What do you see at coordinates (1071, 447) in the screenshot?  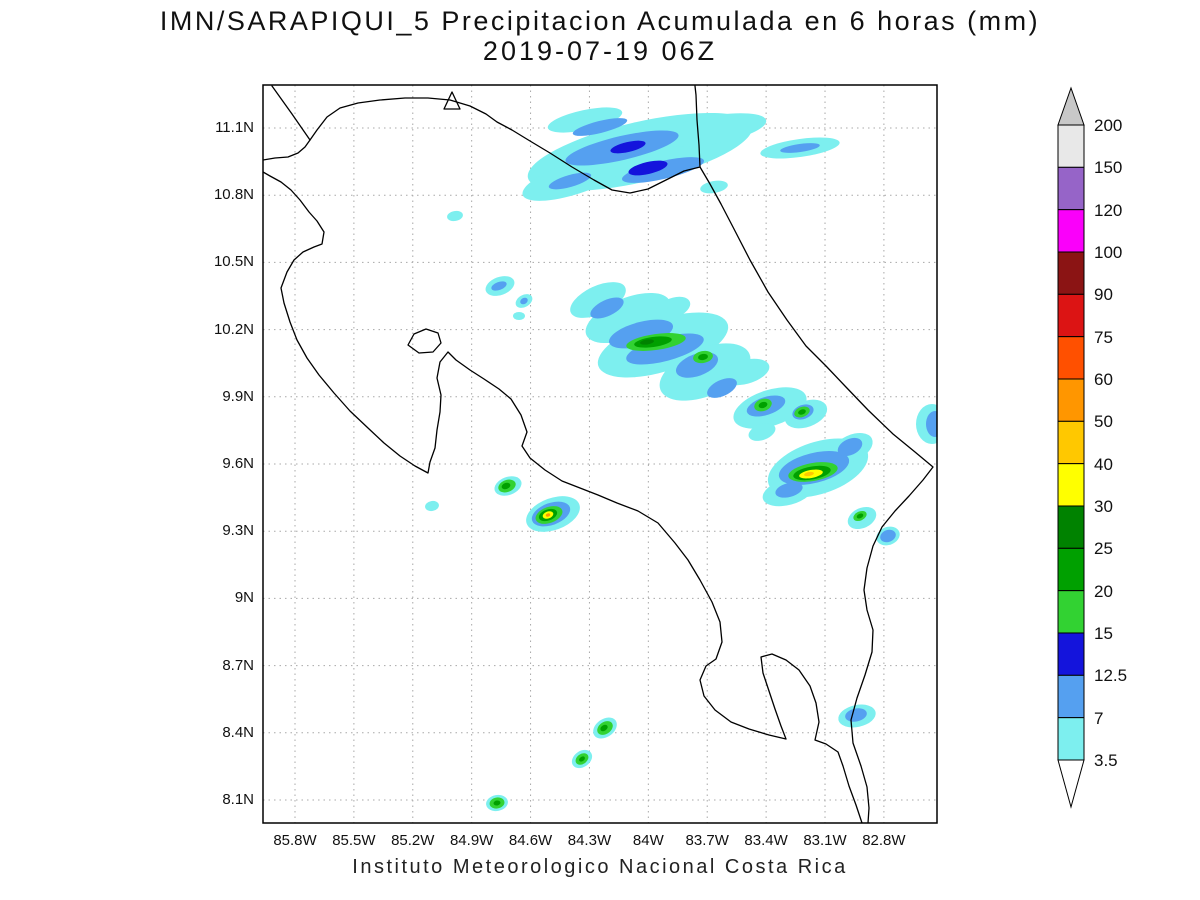 I see `colorbar` at bounding box center [1071, 447].